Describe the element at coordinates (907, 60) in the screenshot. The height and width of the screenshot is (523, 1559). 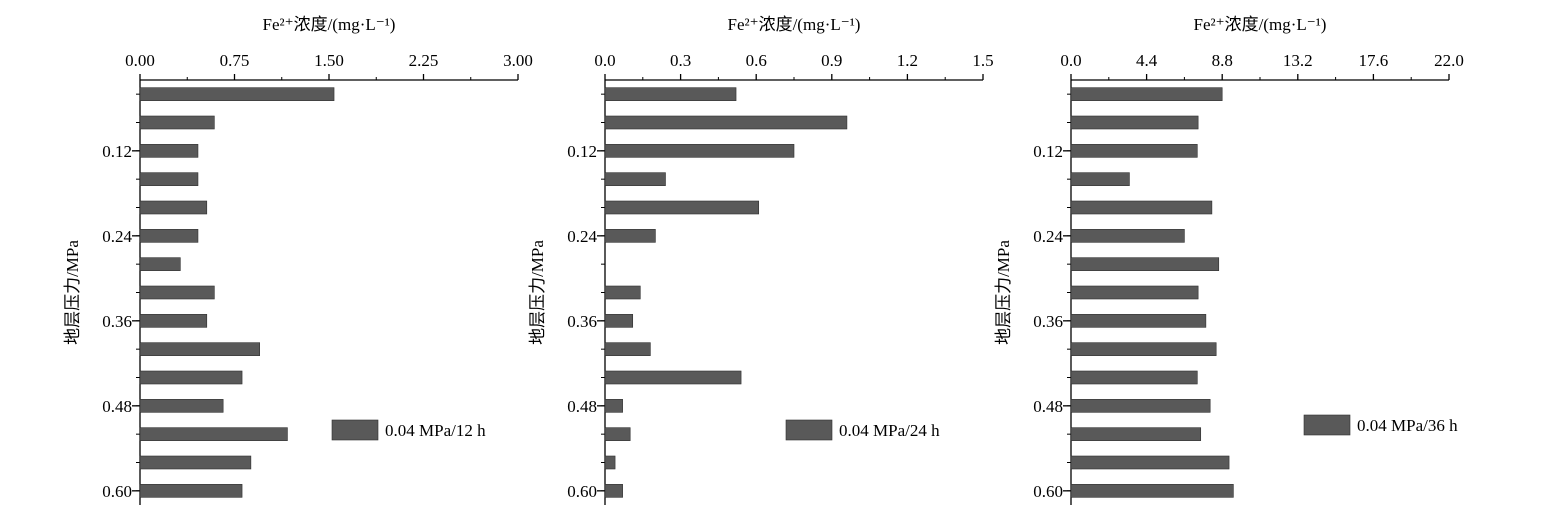
I see `x-tick-label: 1.2` at that location.